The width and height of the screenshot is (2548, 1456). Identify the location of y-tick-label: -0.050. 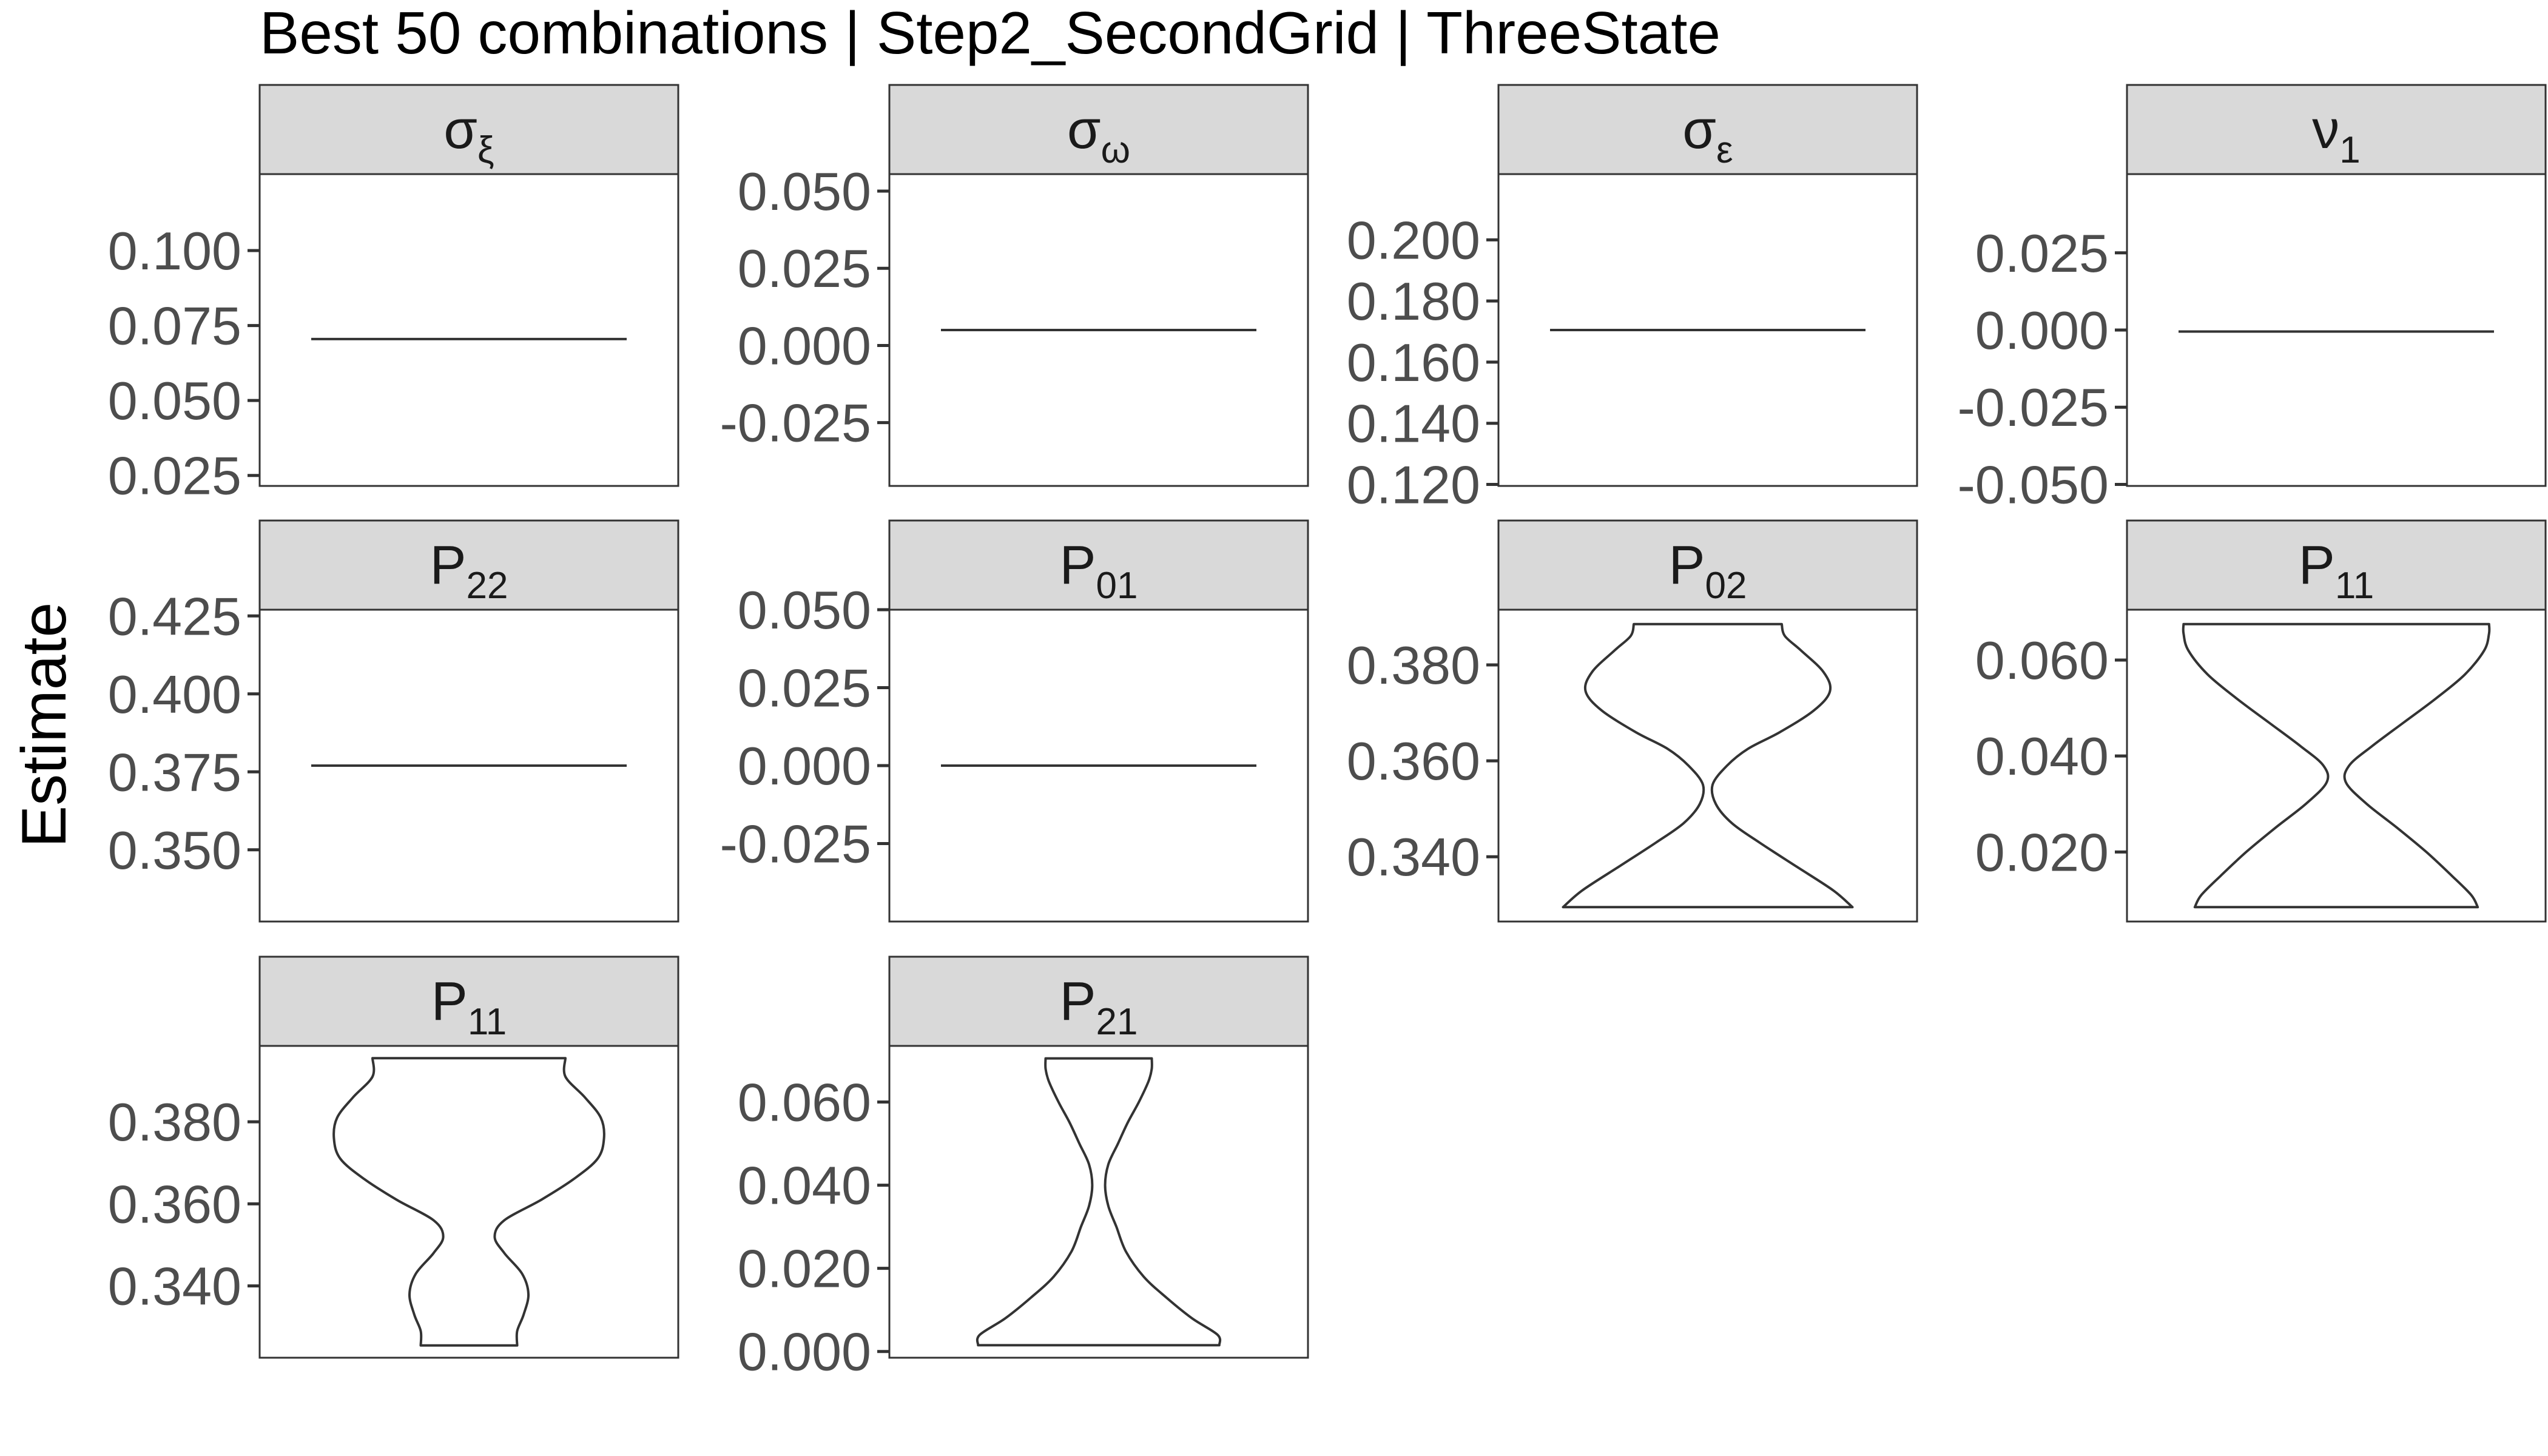
(2033, 484).